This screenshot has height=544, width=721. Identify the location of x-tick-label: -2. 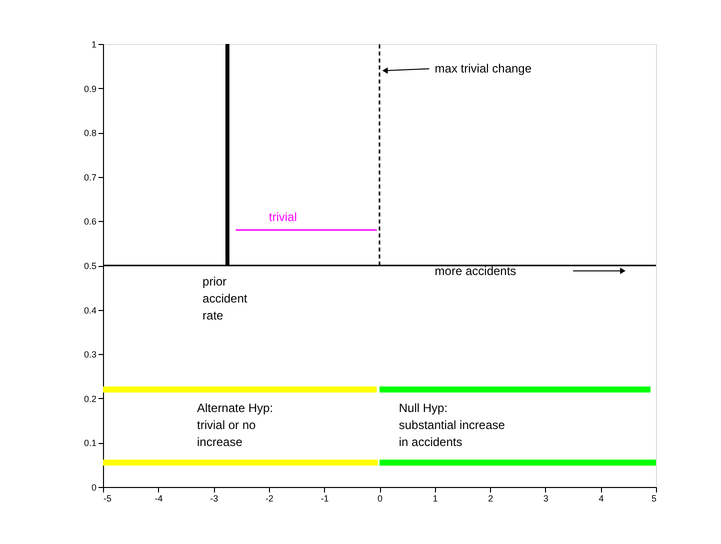
(269, 499).